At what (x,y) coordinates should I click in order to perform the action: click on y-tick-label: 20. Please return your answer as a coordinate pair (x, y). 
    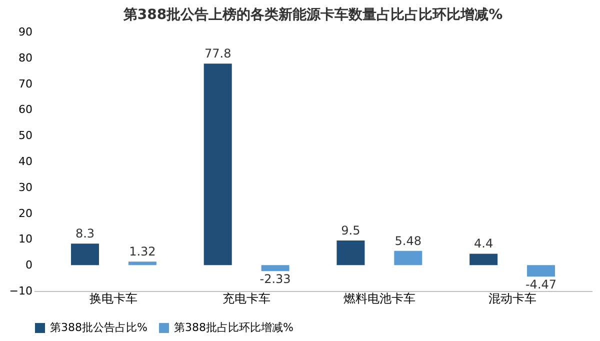
    Looking at the image, I should click on (25, 213).